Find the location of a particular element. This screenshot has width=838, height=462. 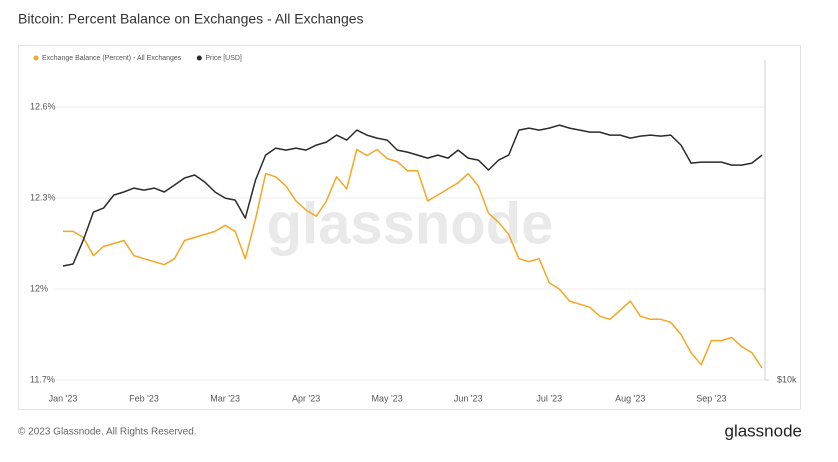

y-tick-label: 11.7% is located at coordinates (42, 379).